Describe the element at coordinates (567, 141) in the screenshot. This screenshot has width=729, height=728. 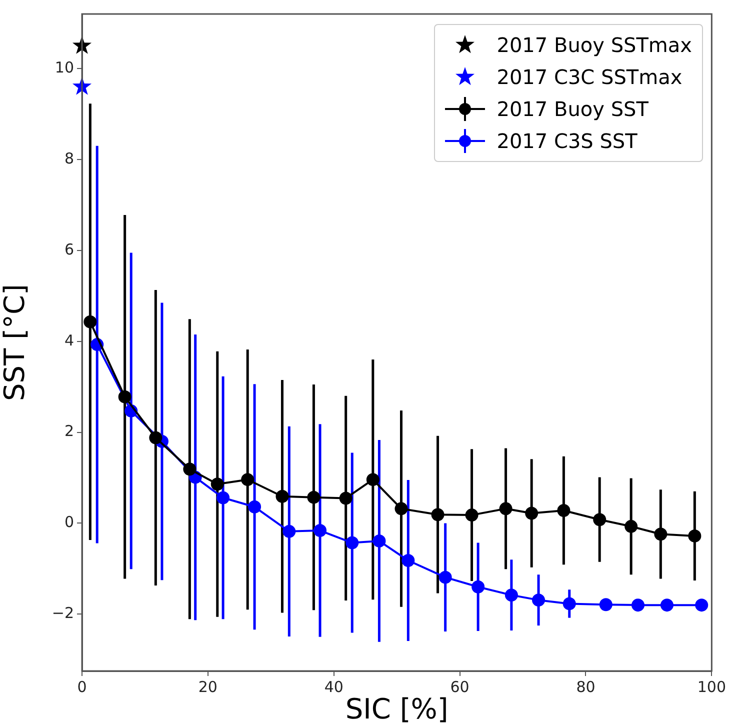
I see `legend-label: 2017 C3S SST` at that location.